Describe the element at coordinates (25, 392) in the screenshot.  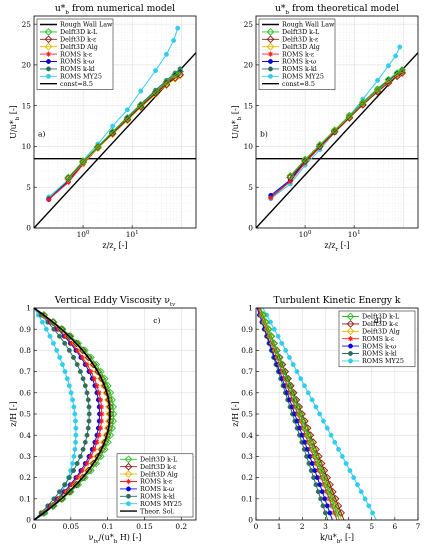
I see `y-tick-label: 0.6` at that location.